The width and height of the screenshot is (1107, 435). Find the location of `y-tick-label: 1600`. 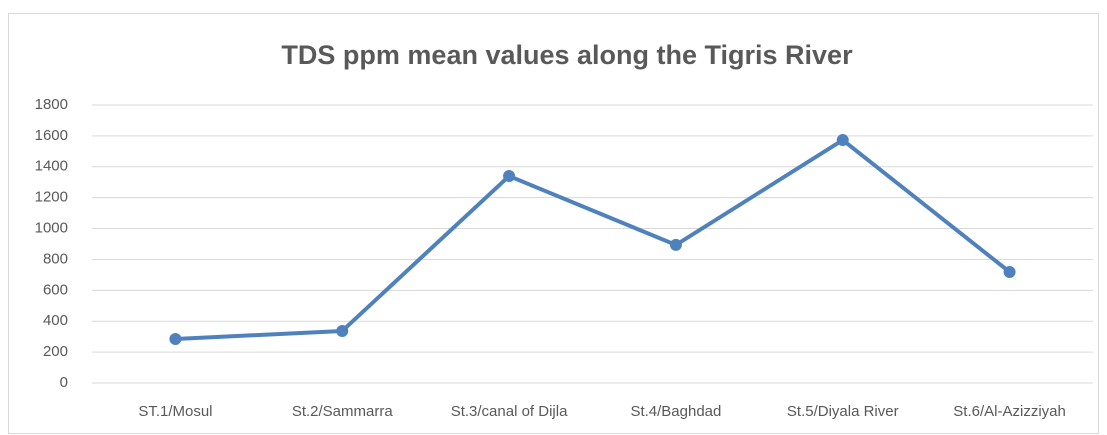

y-tick-label: 1600 is located at coordinates (51, 135).